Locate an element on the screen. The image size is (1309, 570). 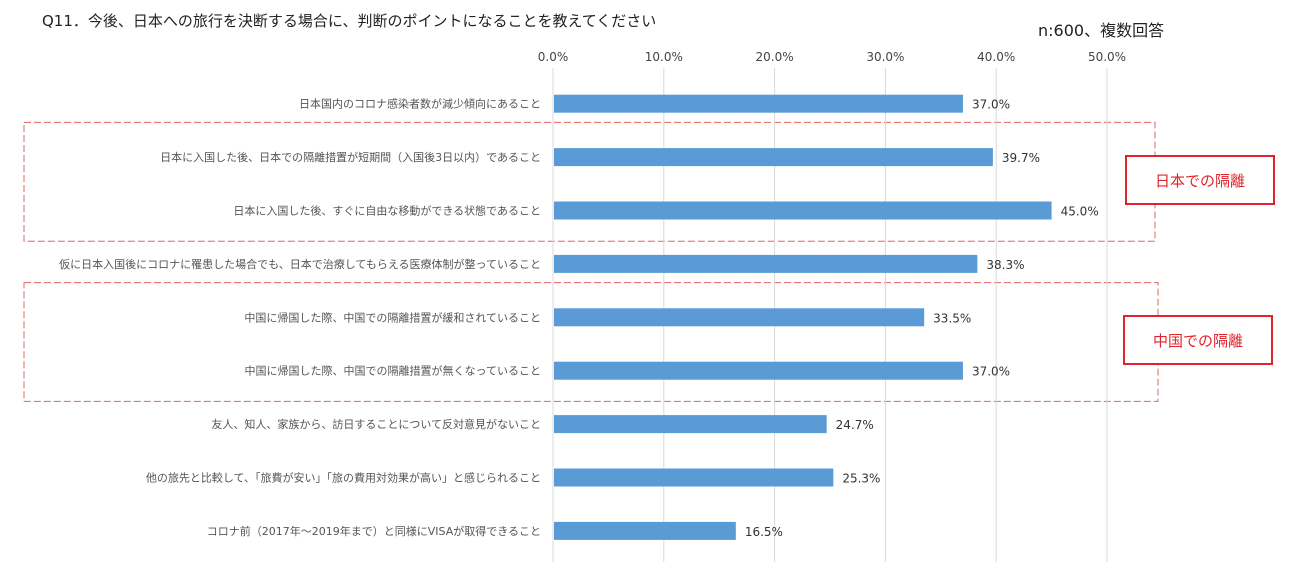
data-label: 45.0% is located at coordinates (1080, 212).